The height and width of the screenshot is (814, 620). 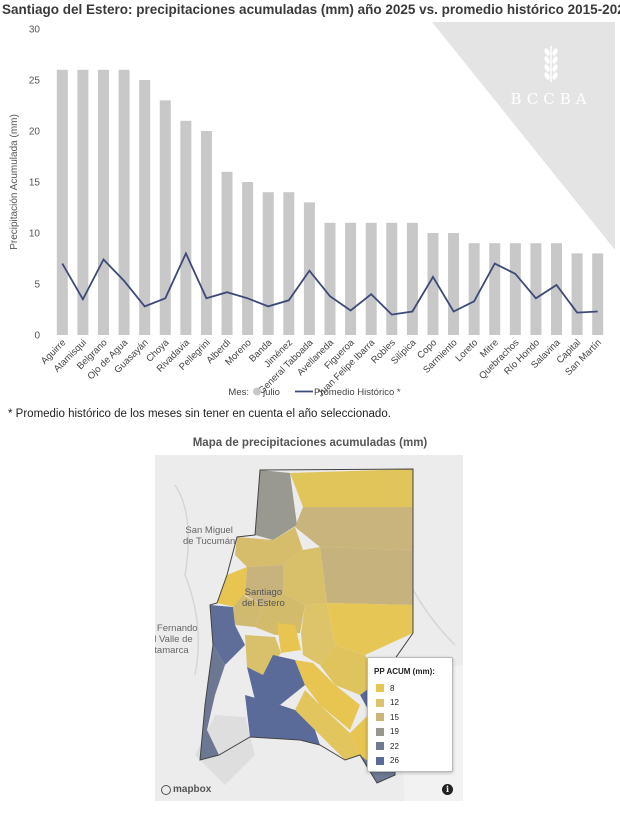 What do you see at coordinates (187, 580) in the screenshot?
I see `road-line` at bounding box center [187, 580].